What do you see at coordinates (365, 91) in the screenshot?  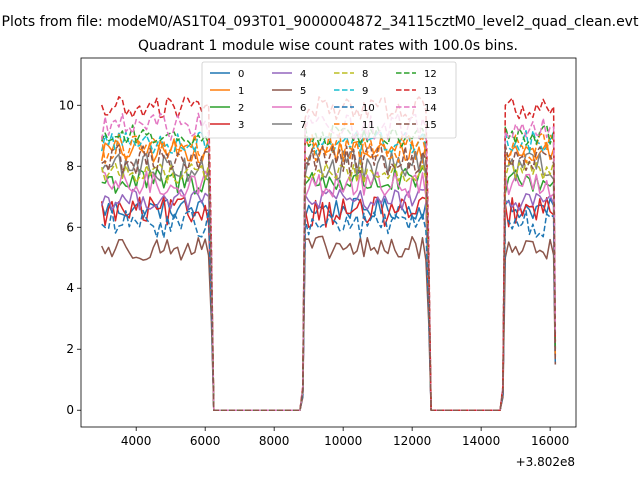 I see `legend-label-9: 9` at bounding box center [365, 91].